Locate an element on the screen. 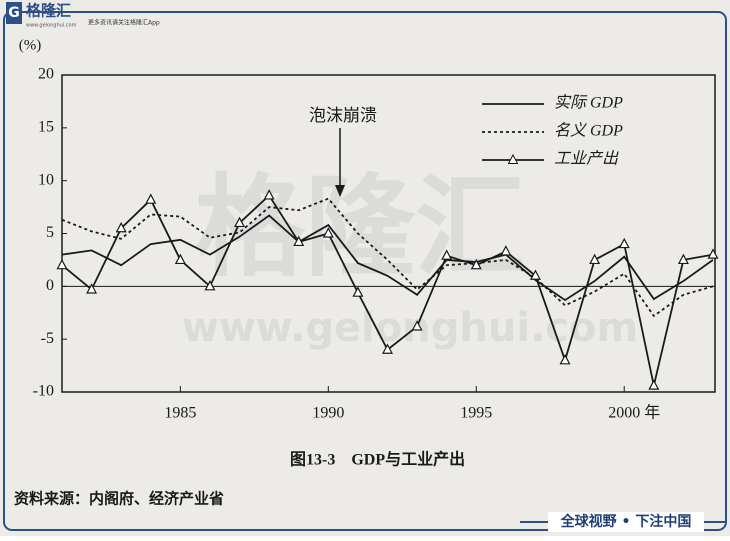 Image resolution: width=730 pixels, height=541 pixels. legend-marker is located at coordinates (513, 158).